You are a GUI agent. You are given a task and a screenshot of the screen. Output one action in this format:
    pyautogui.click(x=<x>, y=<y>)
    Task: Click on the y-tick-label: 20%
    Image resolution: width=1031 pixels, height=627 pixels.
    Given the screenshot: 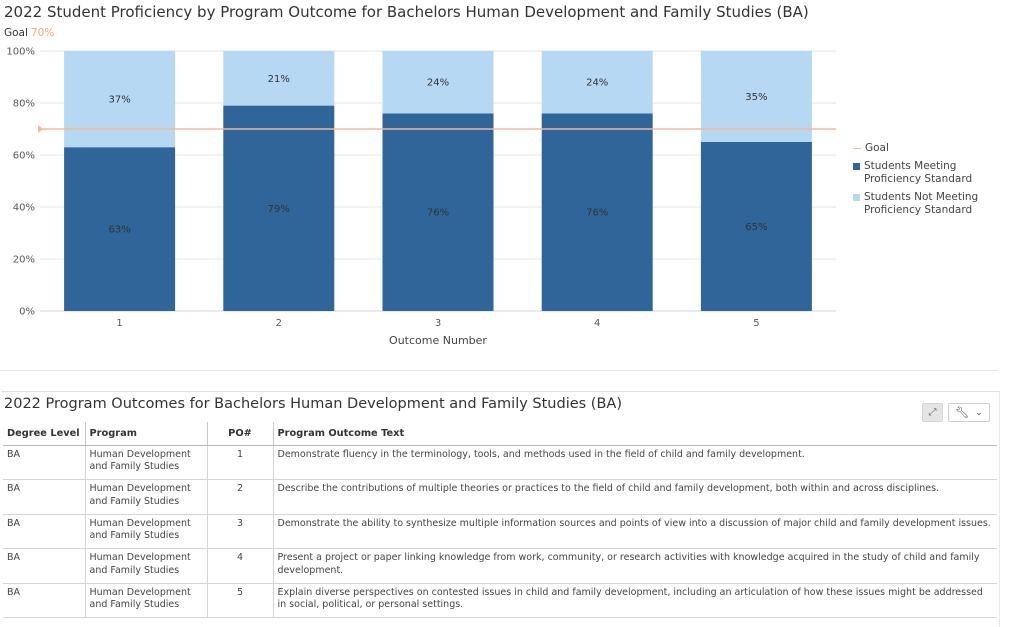 What is the action you would take?
    pyautogui.click(x=24, y=260)
    